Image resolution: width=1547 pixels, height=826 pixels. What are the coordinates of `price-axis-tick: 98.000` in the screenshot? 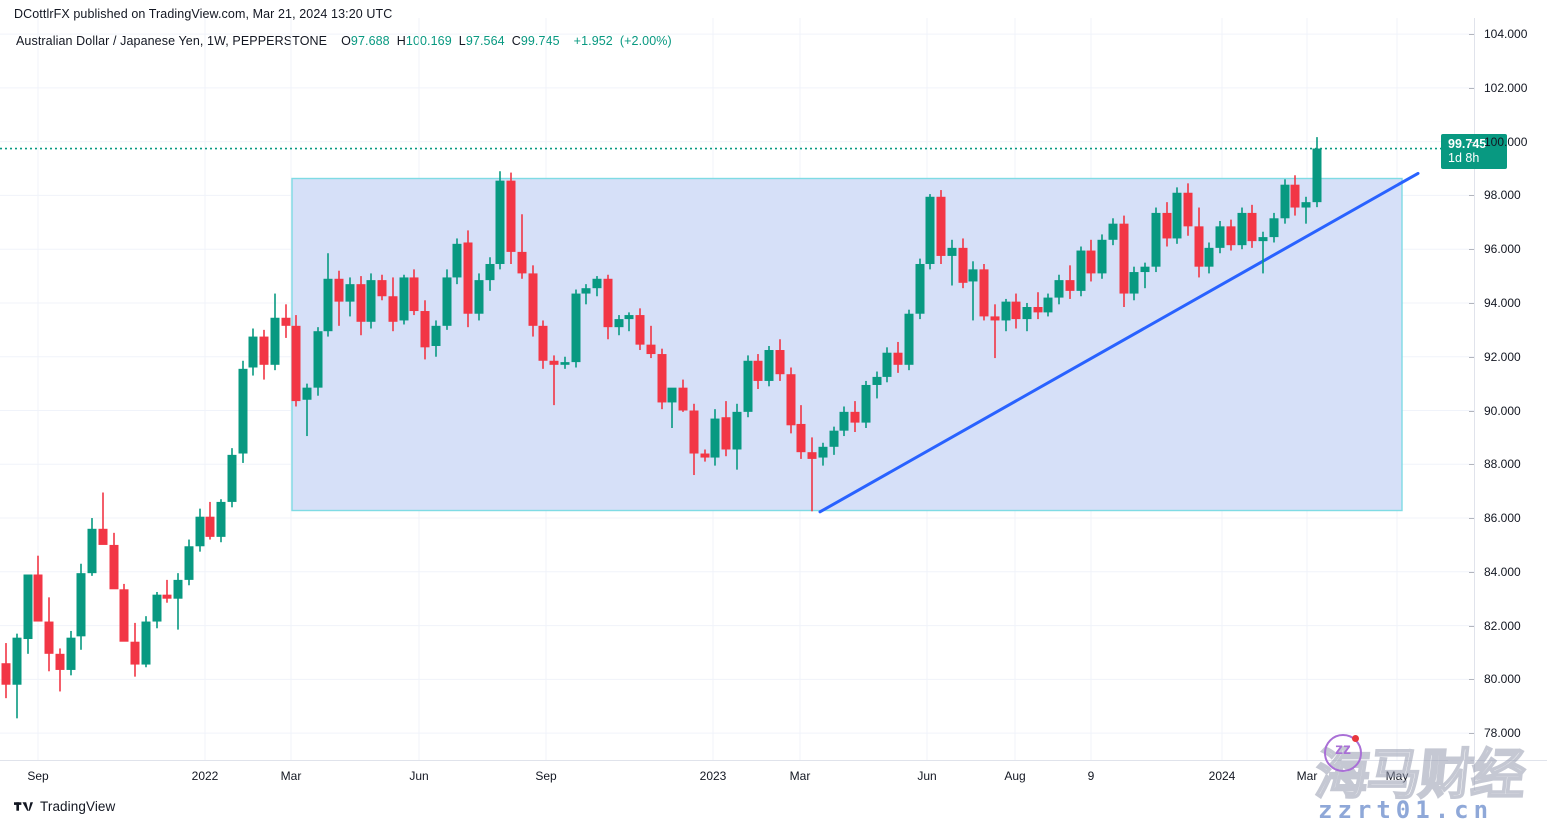 It's located at (1502, 195).